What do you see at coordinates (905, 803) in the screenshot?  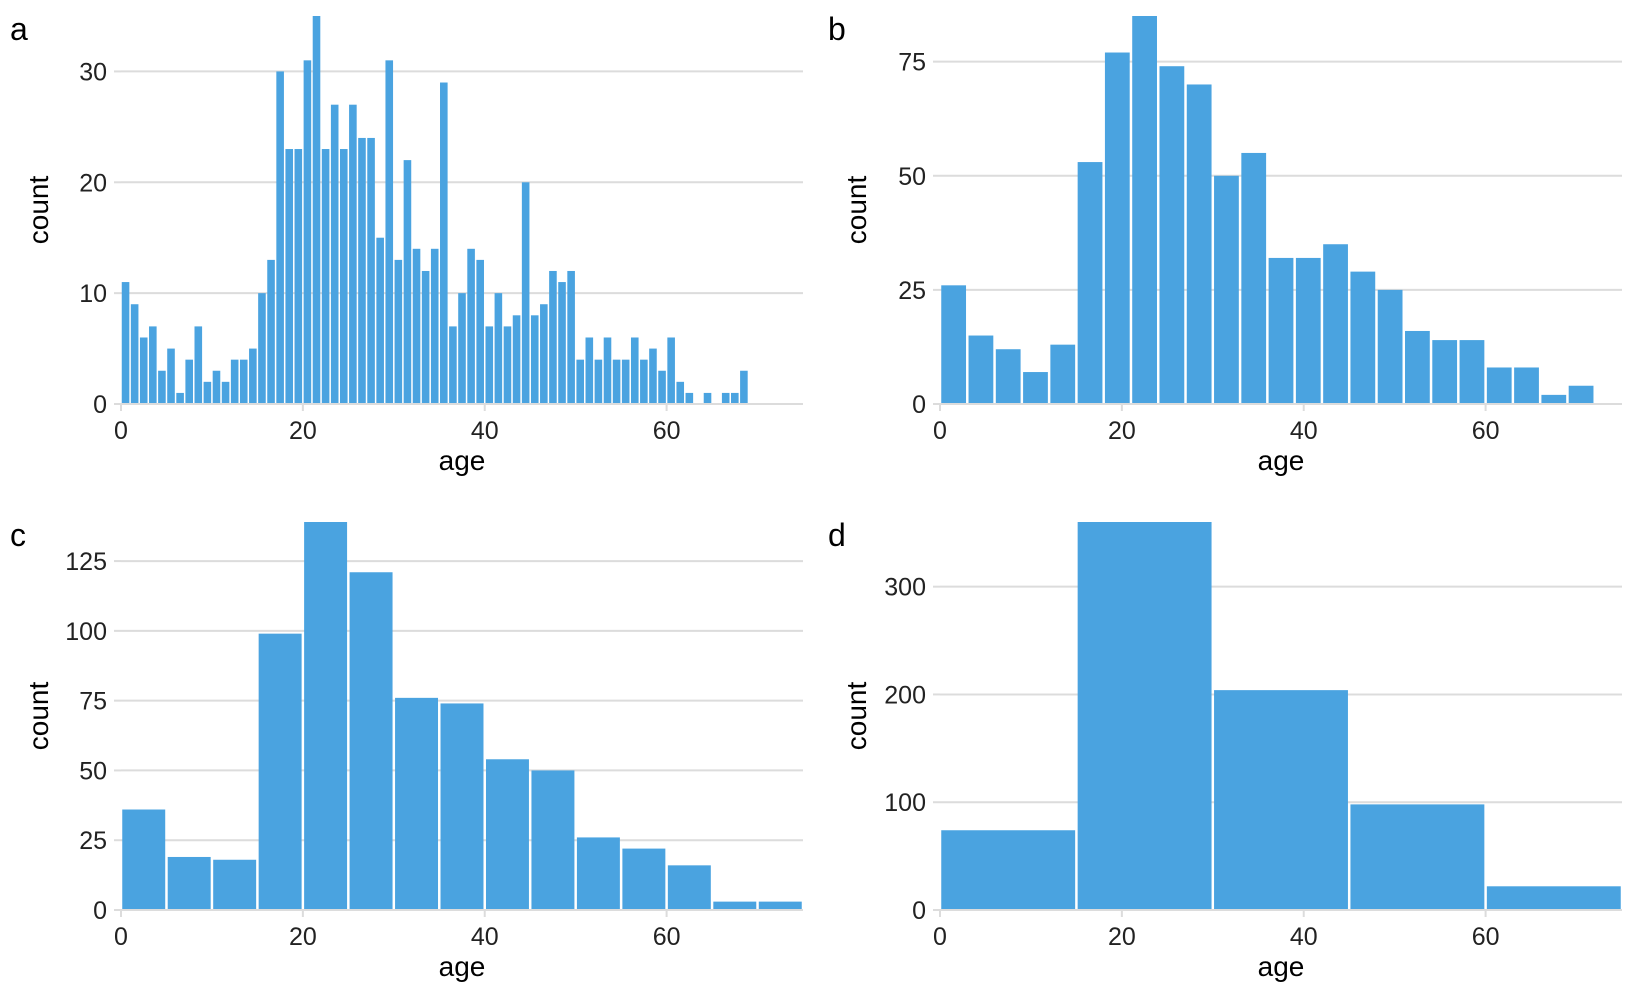 I see `y-tick-label: 100` at bounding box center [905, 803].